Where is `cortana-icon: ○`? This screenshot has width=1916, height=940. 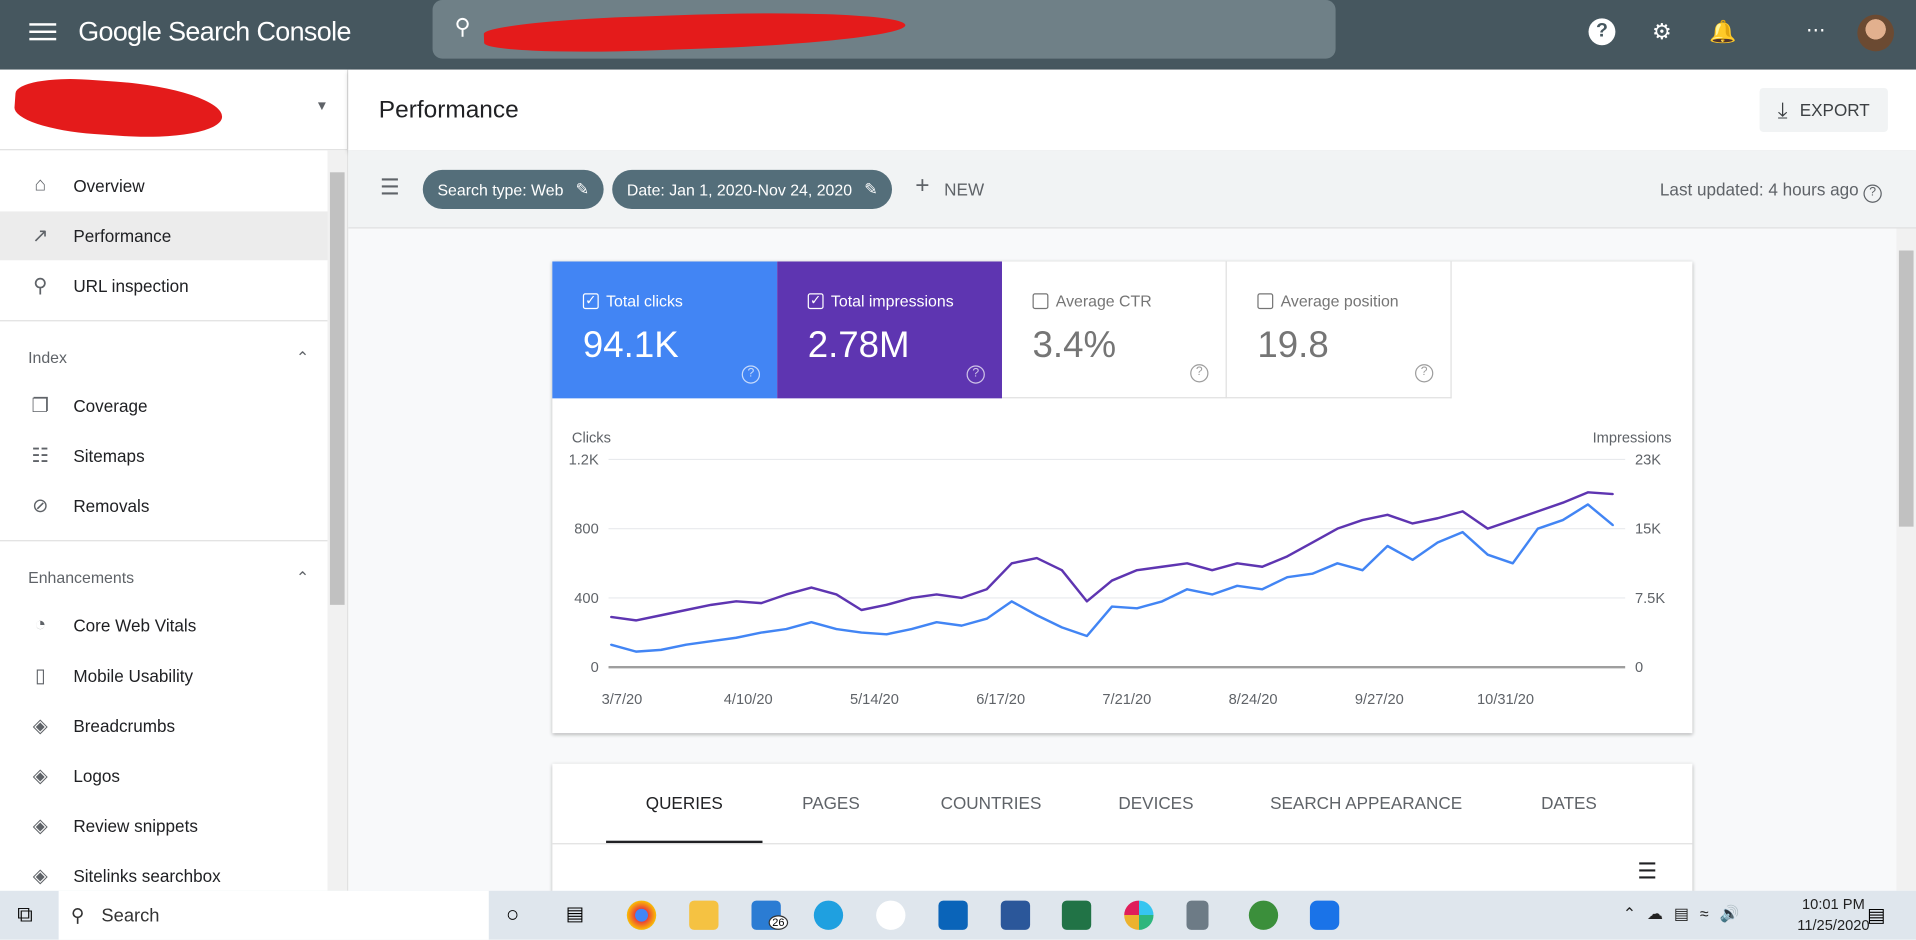
cortana-icon: ○ is located at coordinates (512, 914).